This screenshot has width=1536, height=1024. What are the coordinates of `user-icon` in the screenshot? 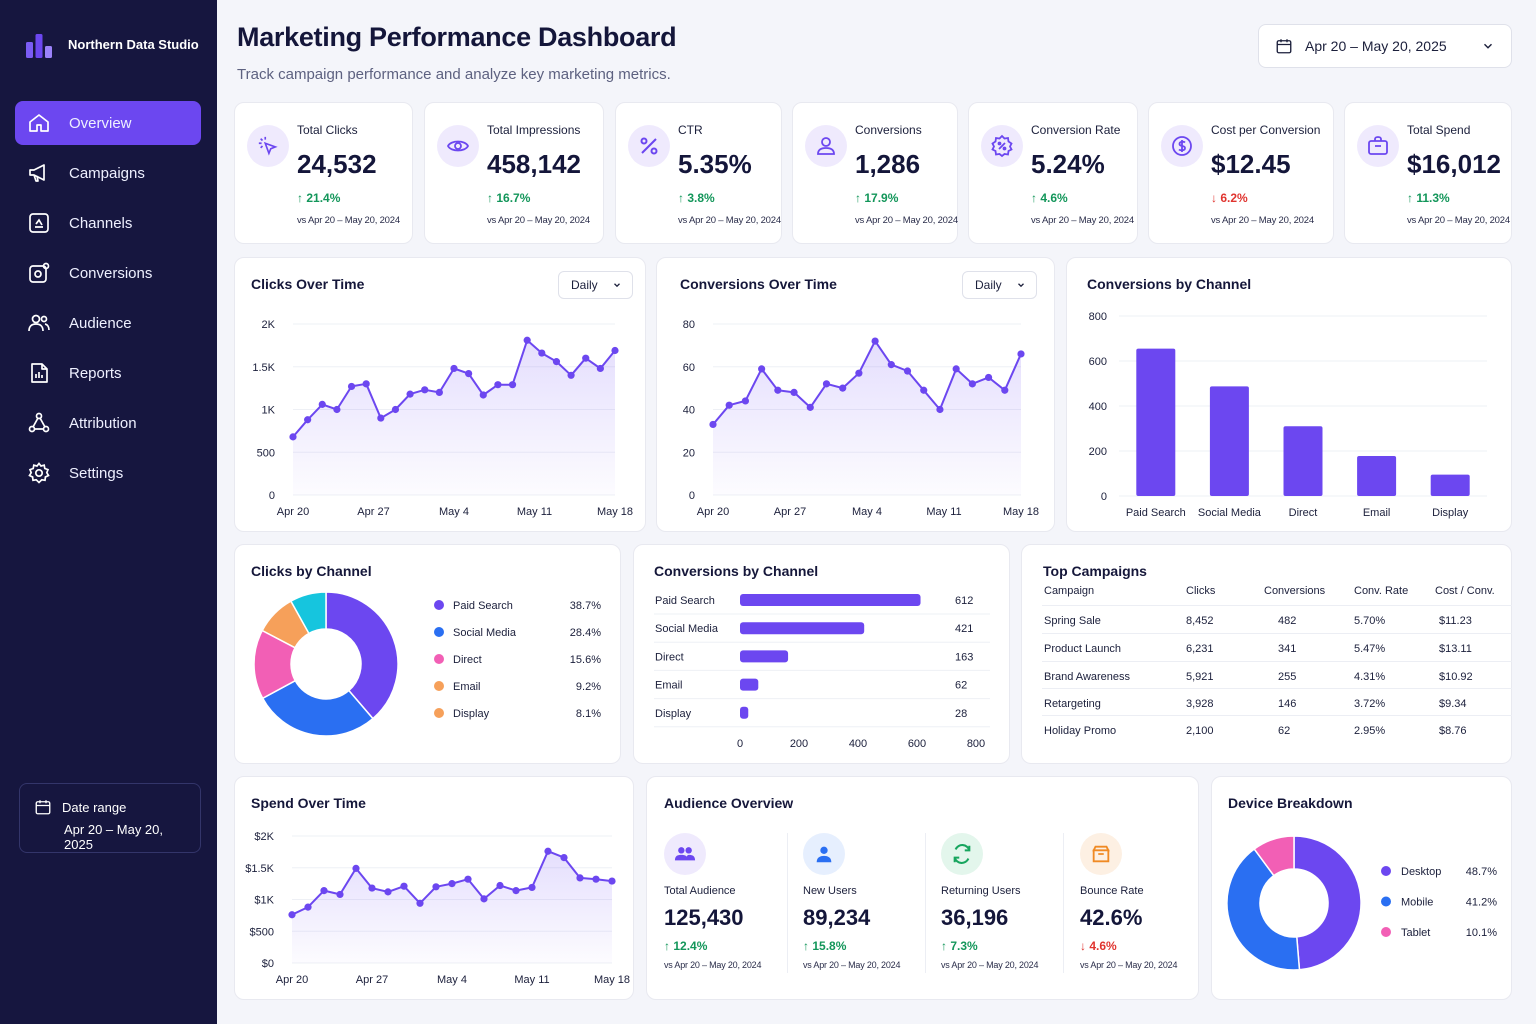 It's located at (826, 146).